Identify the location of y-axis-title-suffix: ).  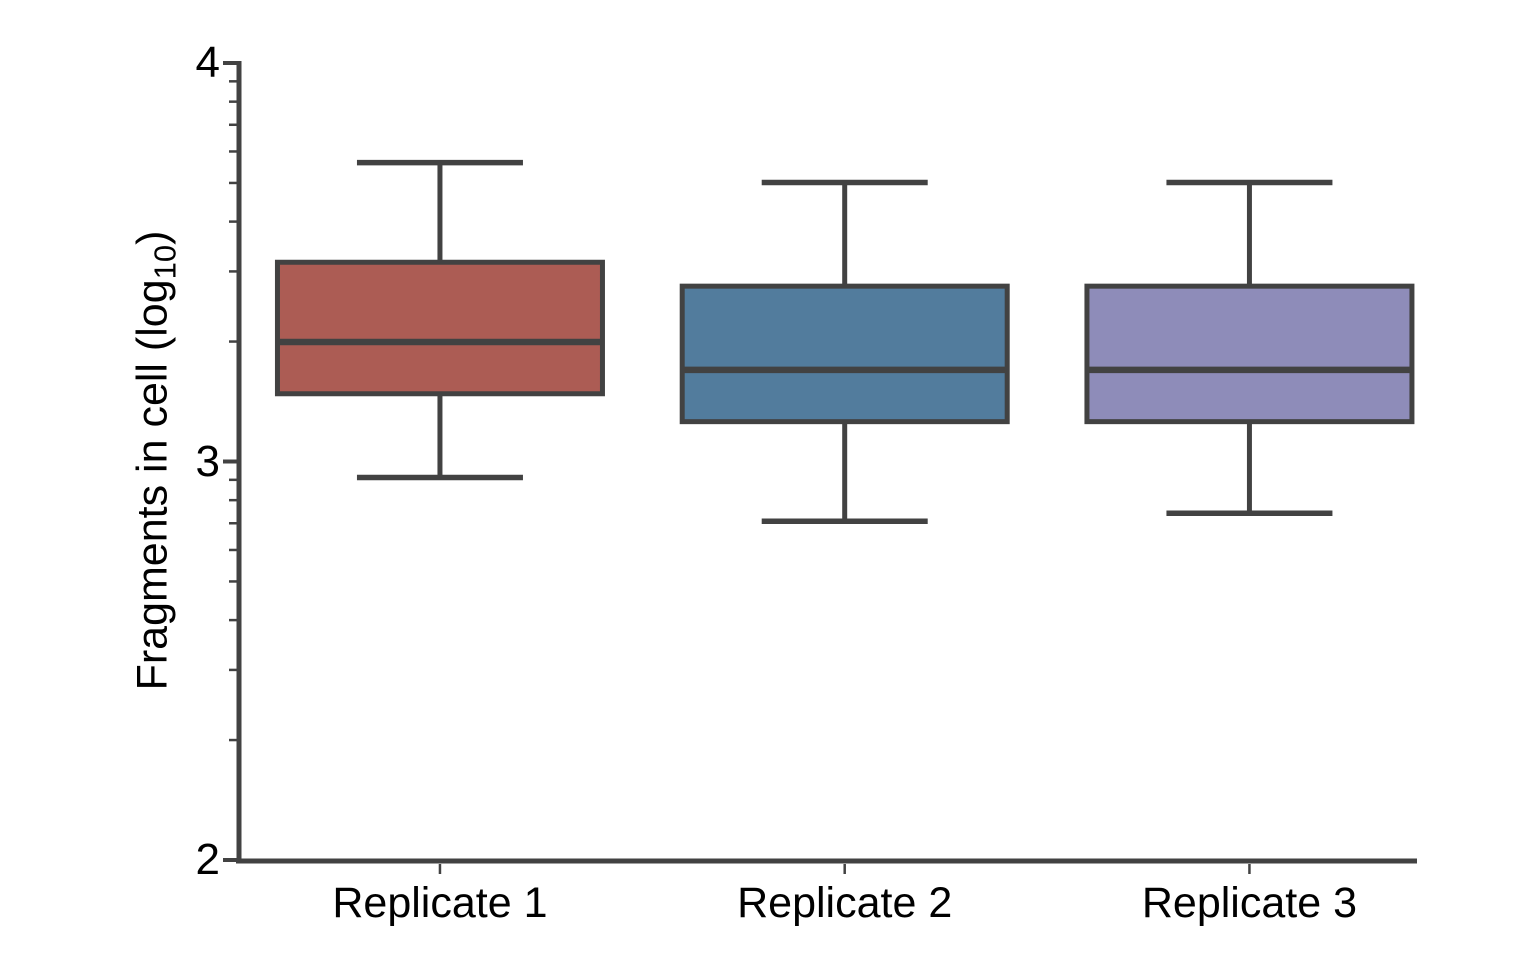
(152, 237).